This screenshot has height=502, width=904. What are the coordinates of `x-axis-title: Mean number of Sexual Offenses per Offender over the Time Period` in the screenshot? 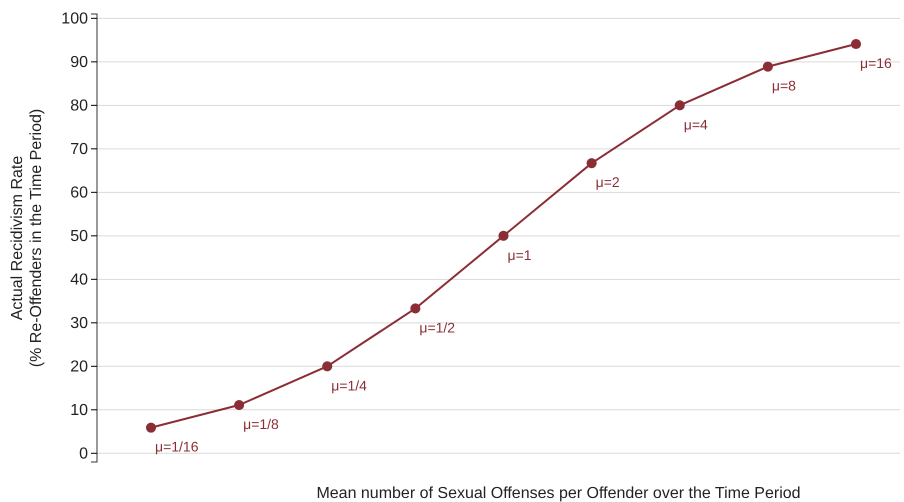 It's located at (558, 493).